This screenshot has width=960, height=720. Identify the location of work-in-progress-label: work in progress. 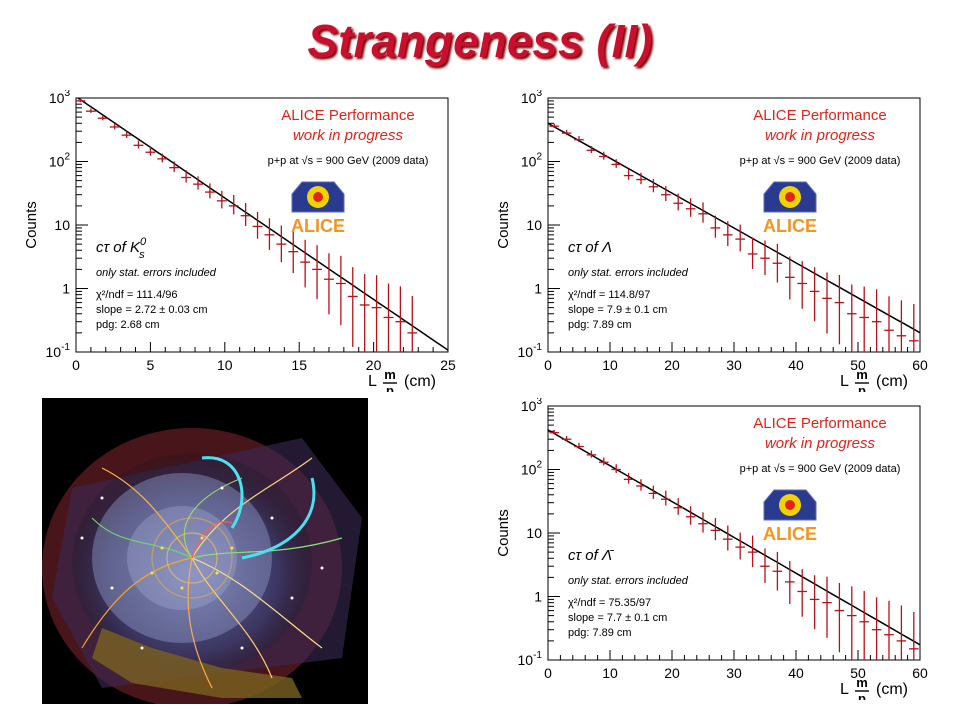
(820, 135).